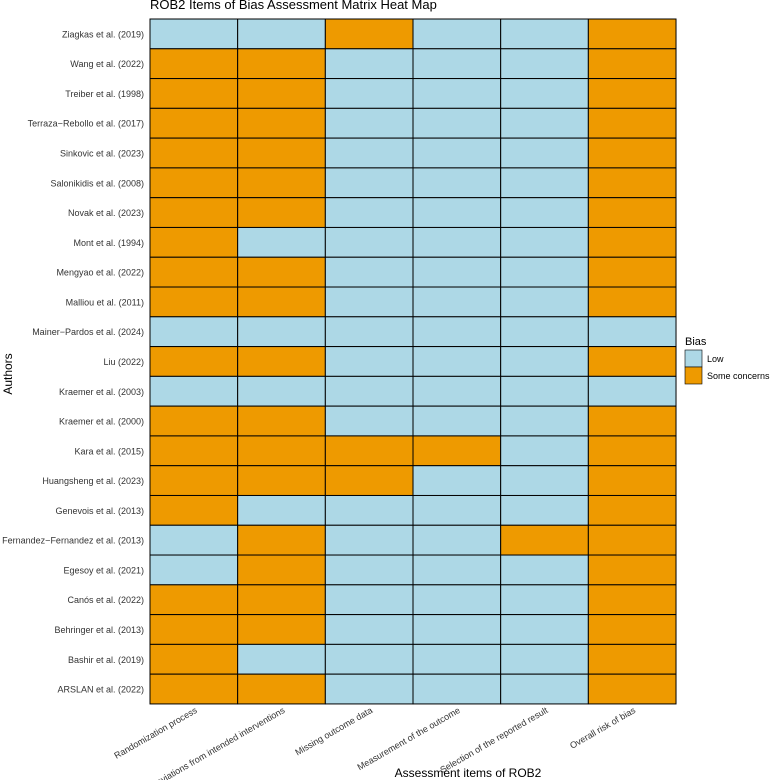 The height and width of the screenshot is (780, 778). I want to click on legend-label: Low, so click(715, 359).